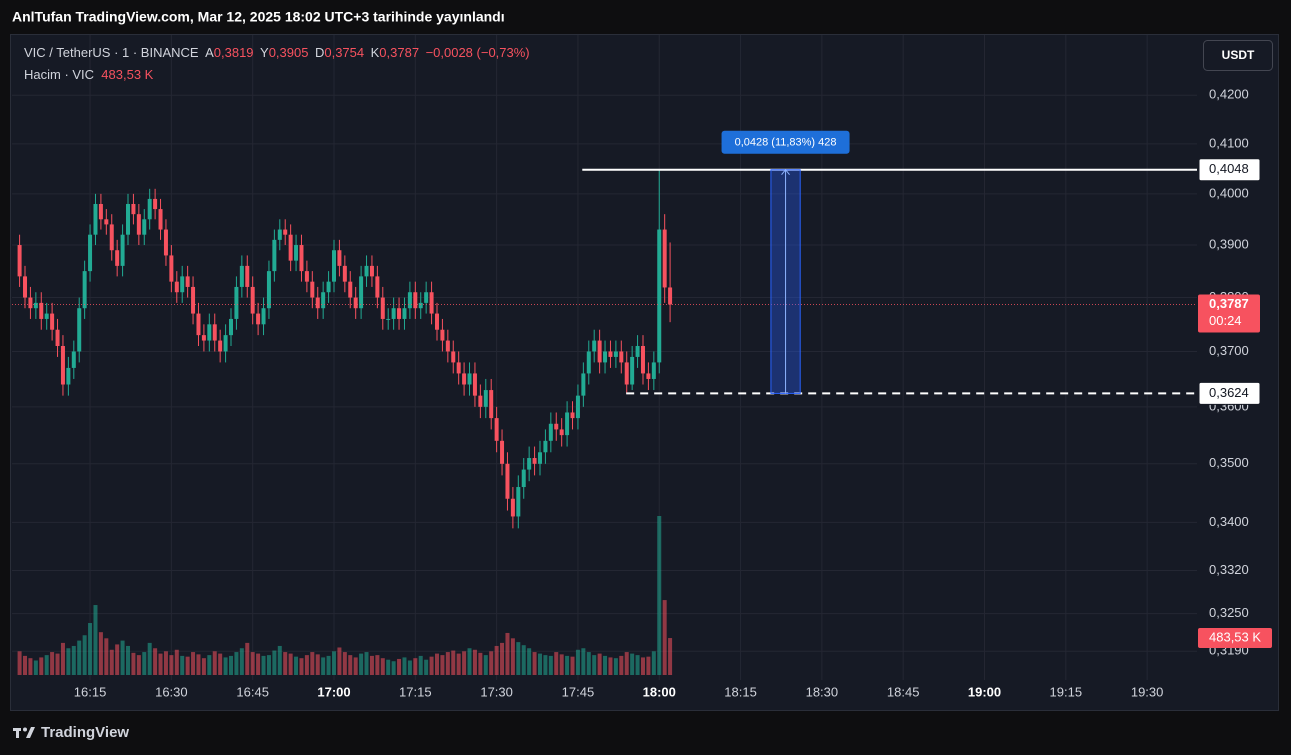 This screenshot has height=755, width=1291. What do you see at coordinates (903, 691) in the screenshot?
I see `x-tick-label: 18:45` at bounding box center [903, 691].